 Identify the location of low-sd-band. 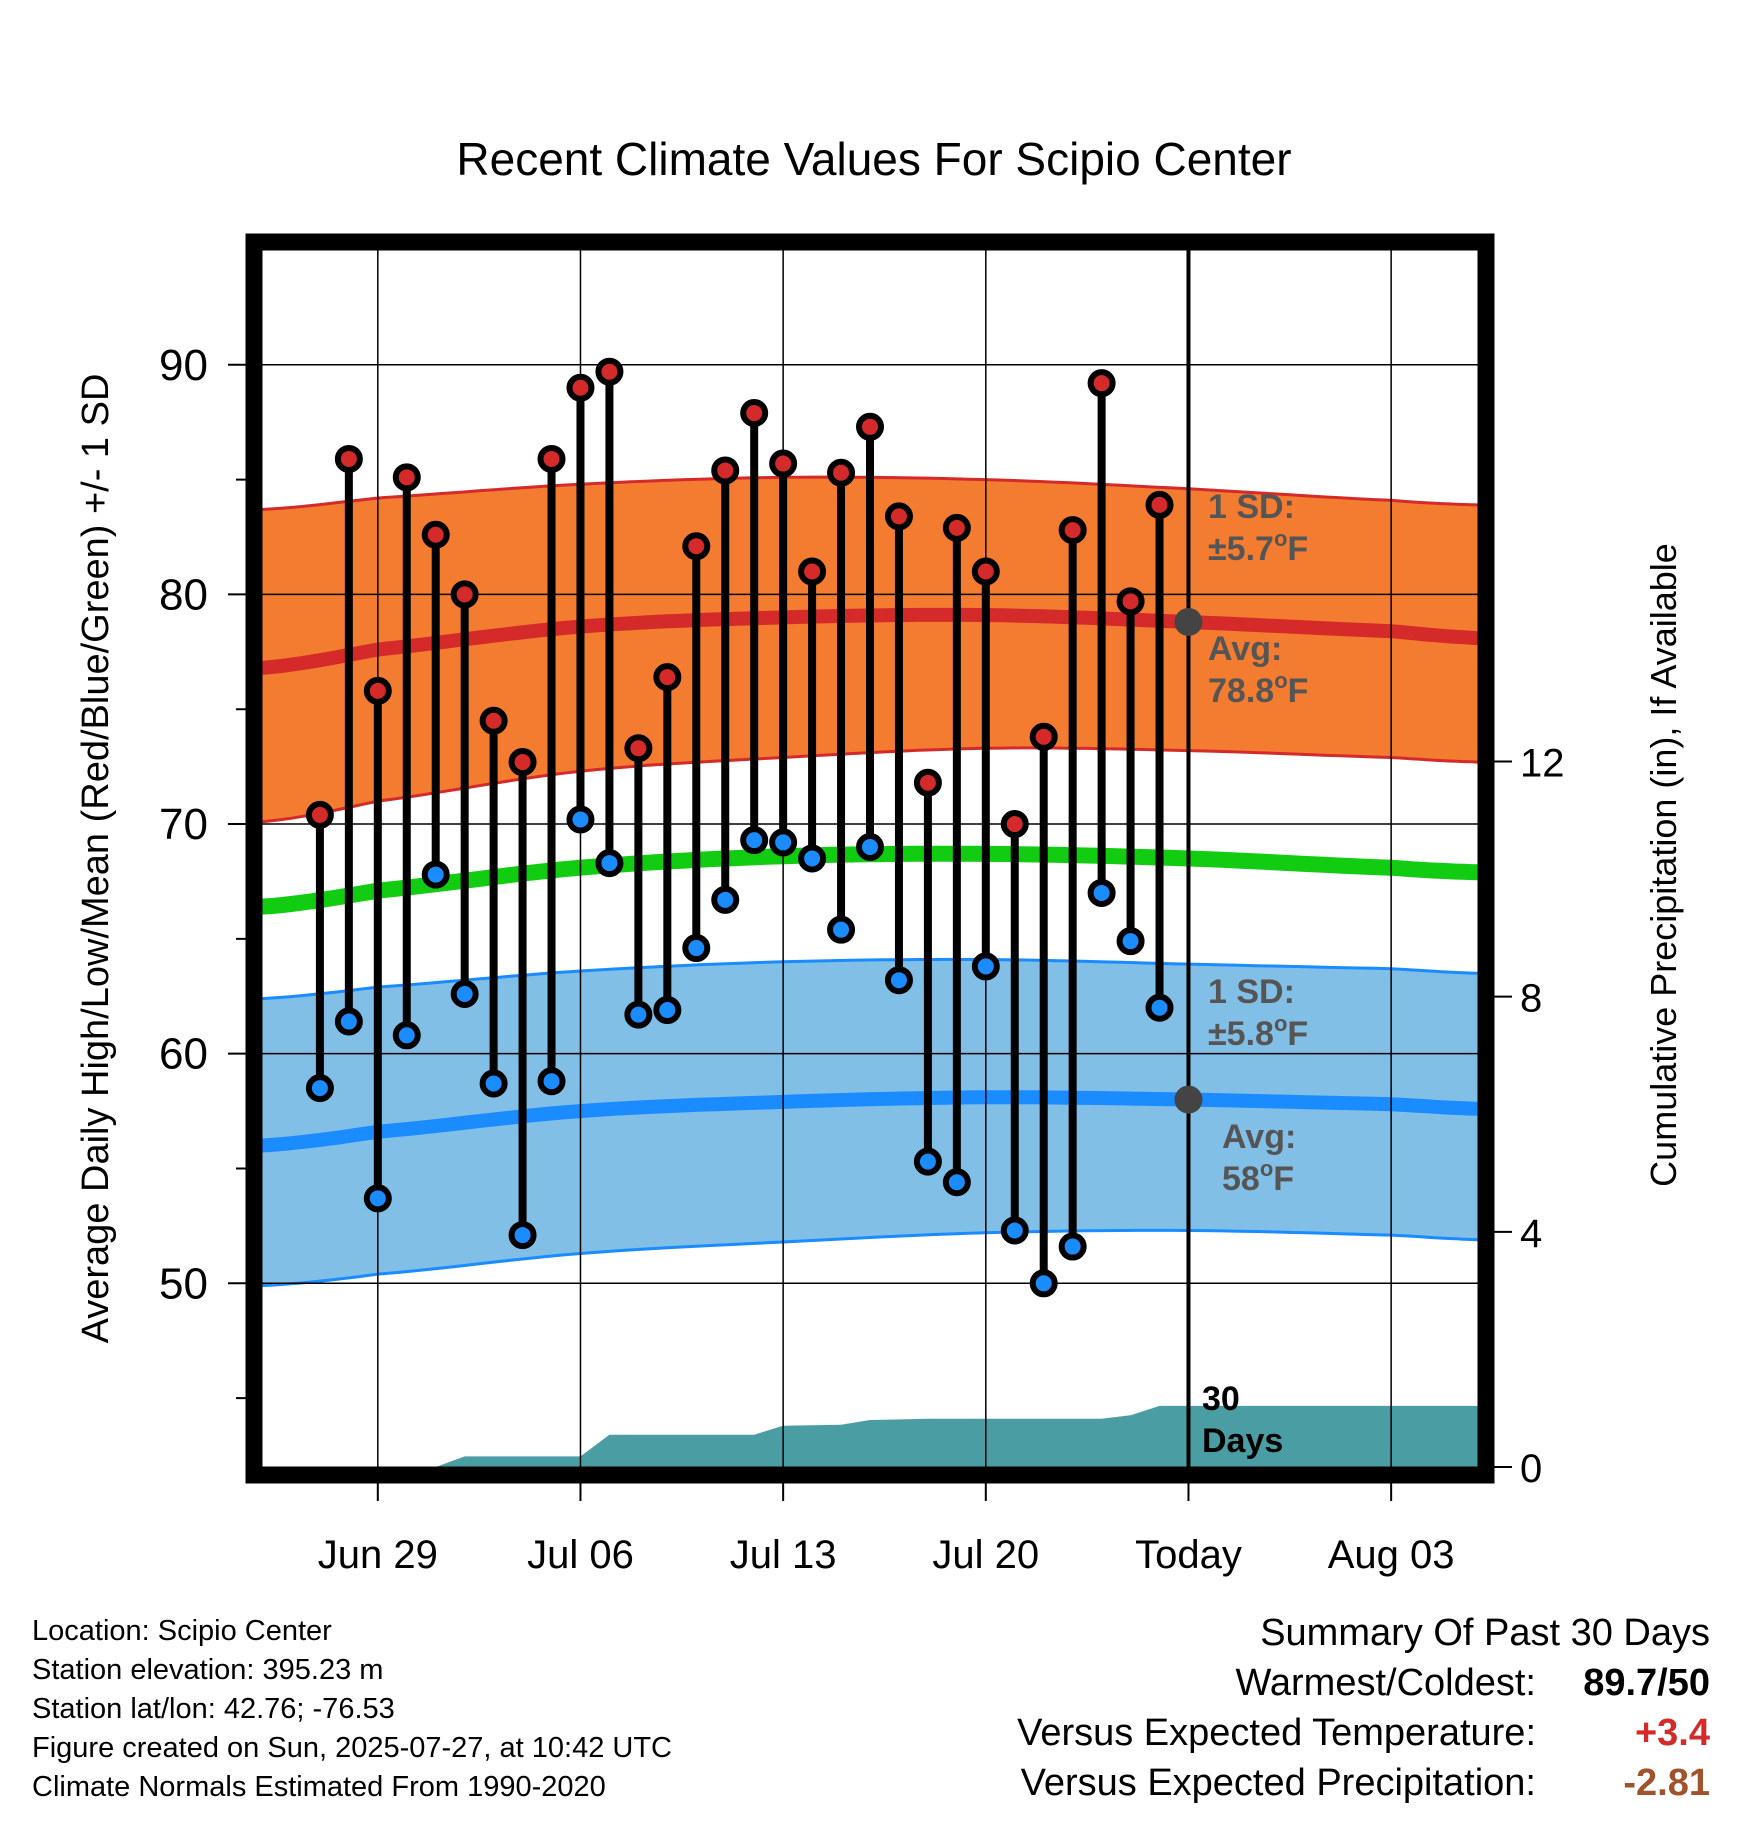
(870, 1122).